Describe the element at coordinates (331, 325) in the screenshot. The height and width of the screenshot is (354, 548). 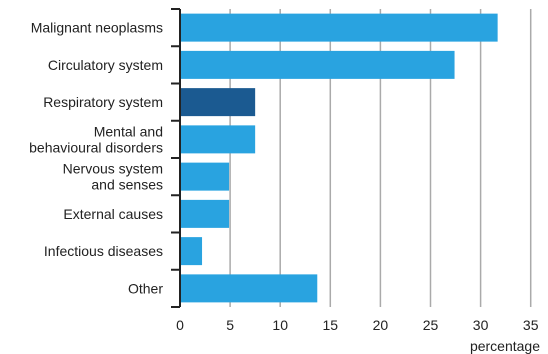
I see `x-tick-label: 15` at that location.